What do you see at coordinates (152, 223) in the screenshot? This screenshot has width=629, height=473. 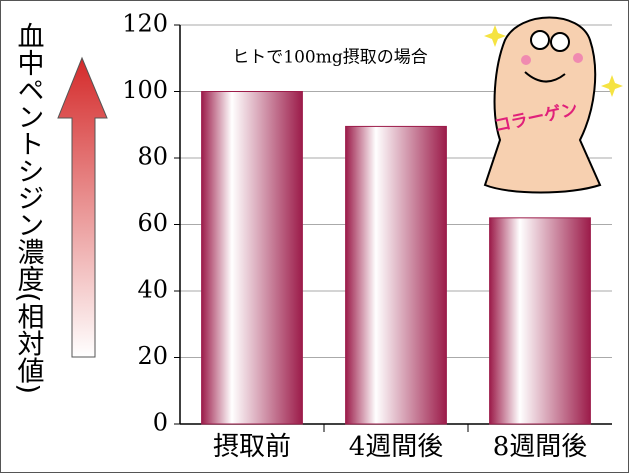 I see `y-tick-label: 60` at bounding box center [152, 223].